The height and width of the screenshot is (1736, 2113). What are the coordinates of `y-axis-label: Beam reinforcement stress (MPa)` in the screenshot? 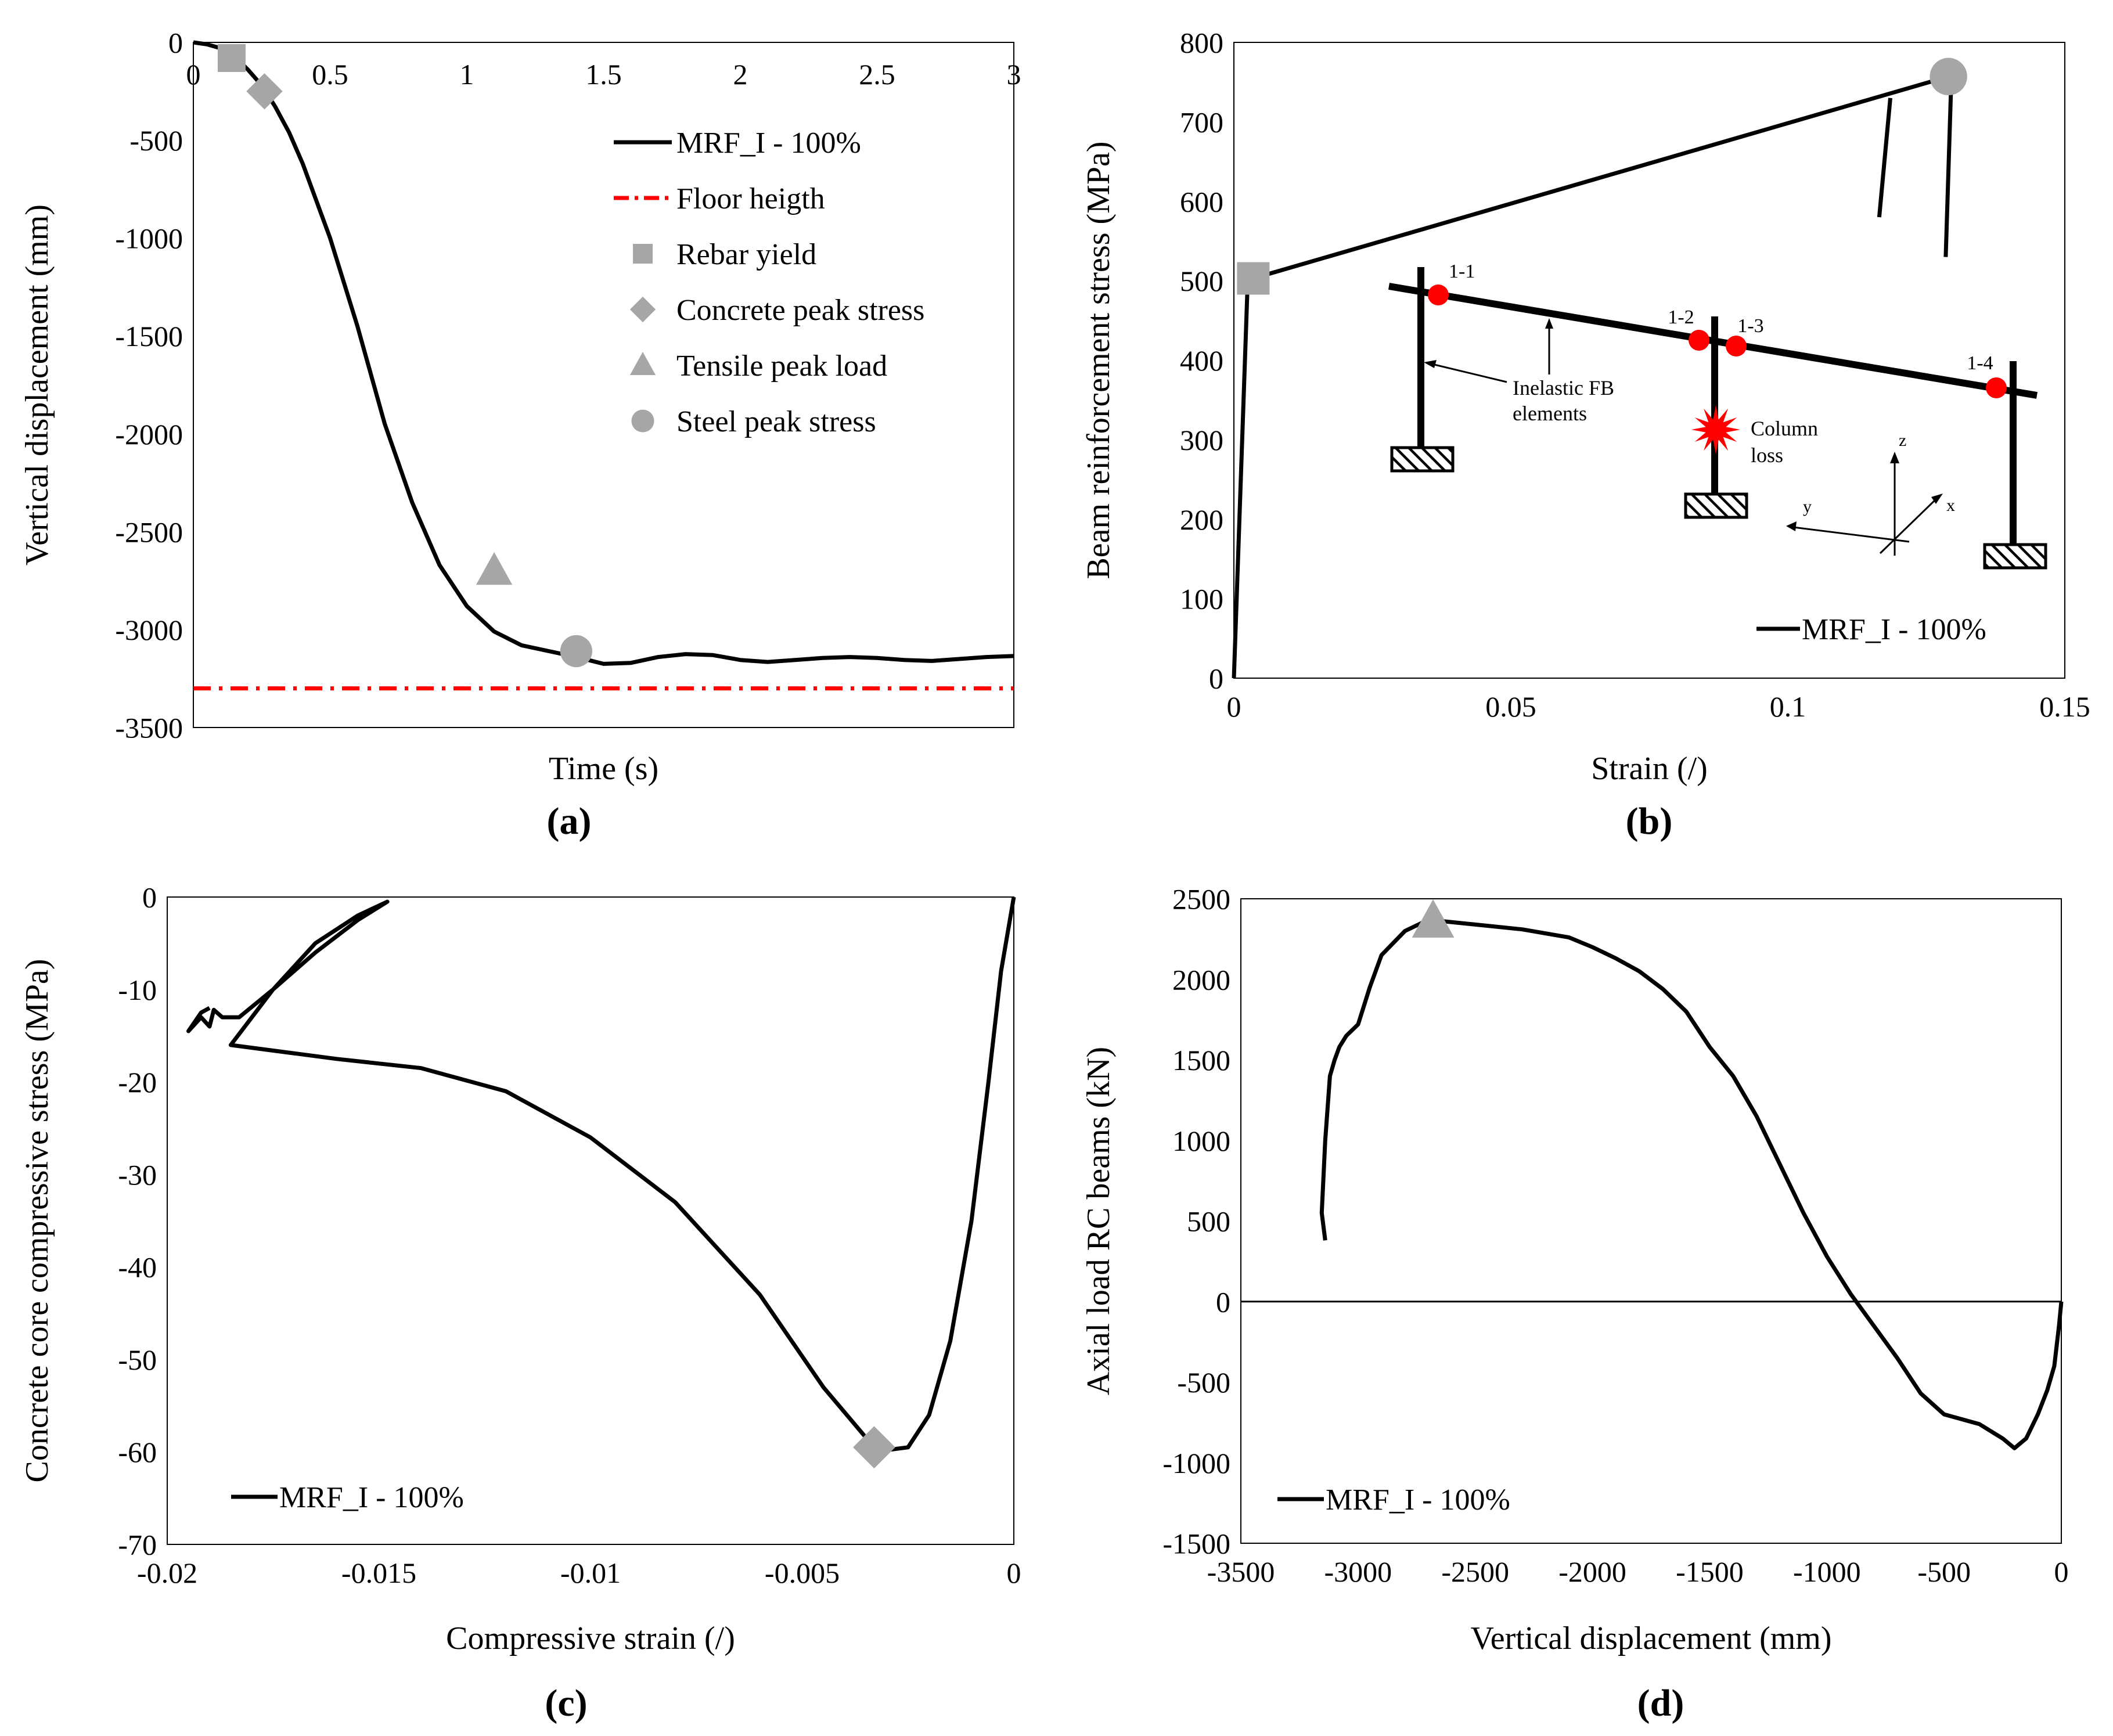 It's located at (1099, 360).